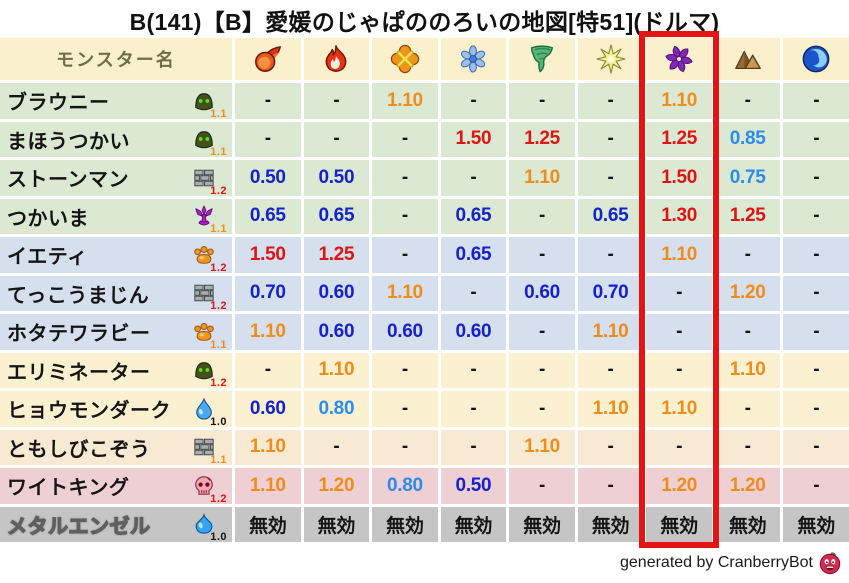  I want to click on value-cell: 0.85, so click(747, 139).